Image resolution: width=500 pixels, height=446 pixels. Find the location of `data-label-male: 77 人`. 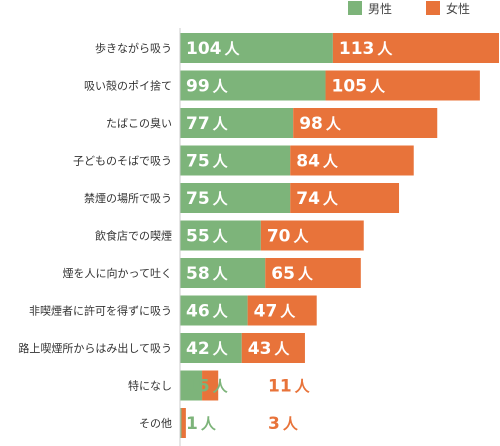

data-label-male: 77 人 is located at coordinates (207, 124).